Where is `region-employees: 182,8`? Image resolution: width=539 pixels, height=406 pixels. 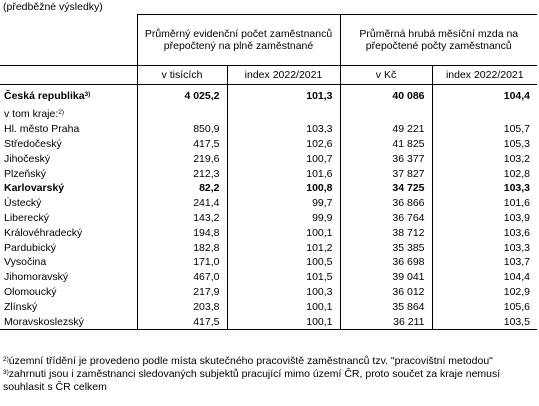
region-employees: 182,8 is located at coordinates (181, 247).